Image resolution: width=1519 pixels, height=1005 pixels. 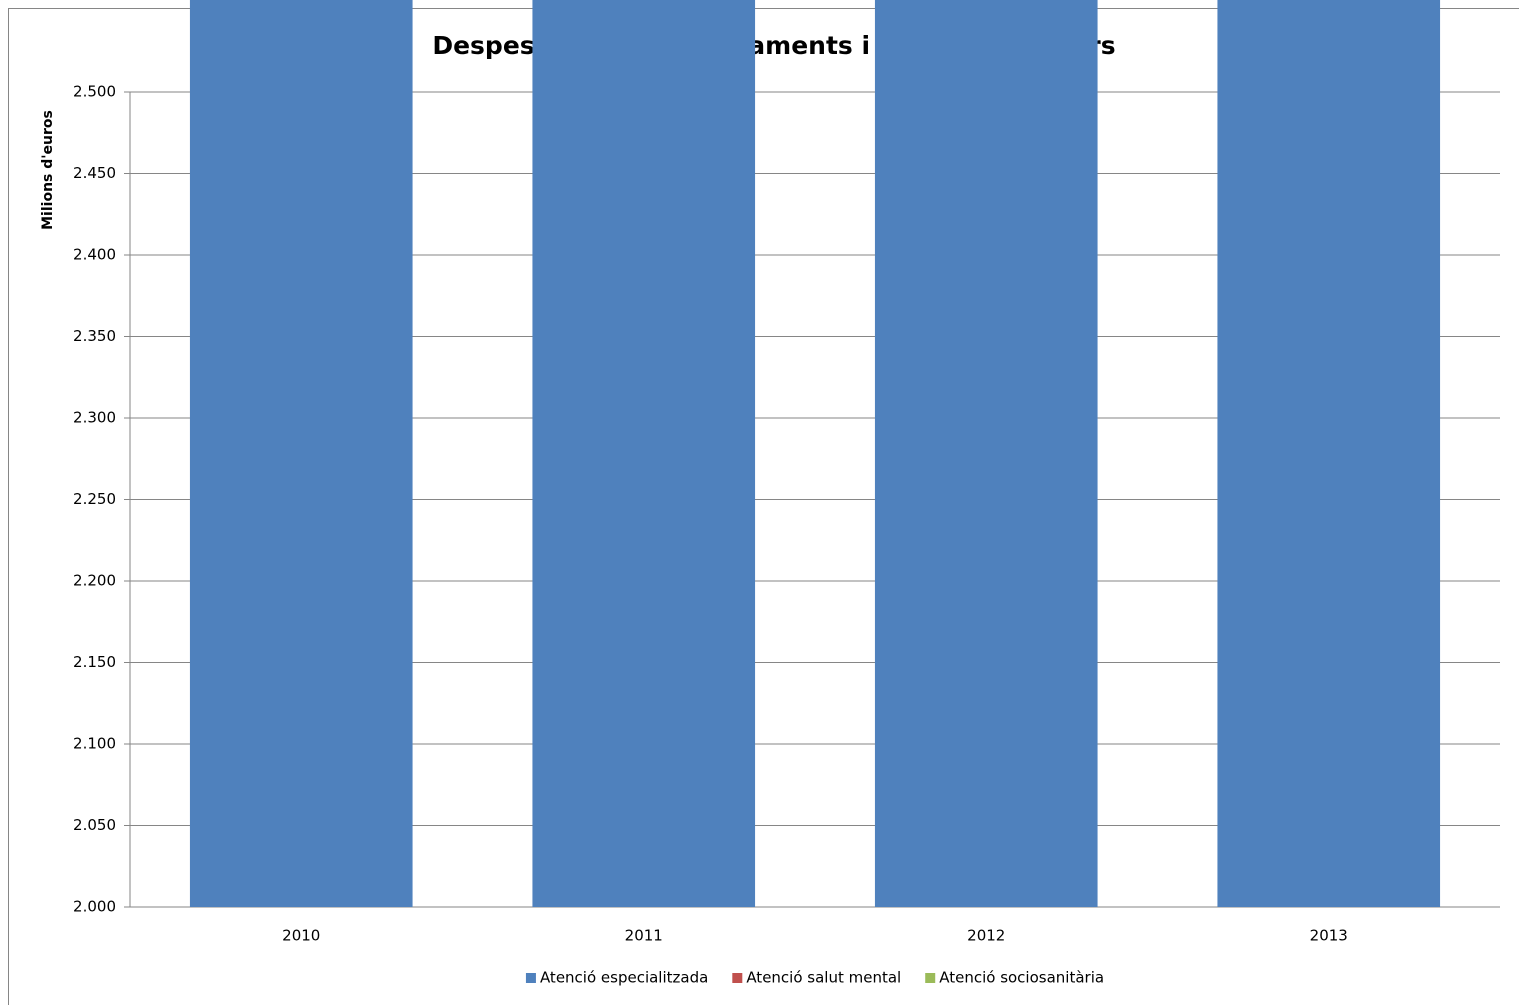 I want to click on y-tick-label: 2.450, so click(x=94, y=173).